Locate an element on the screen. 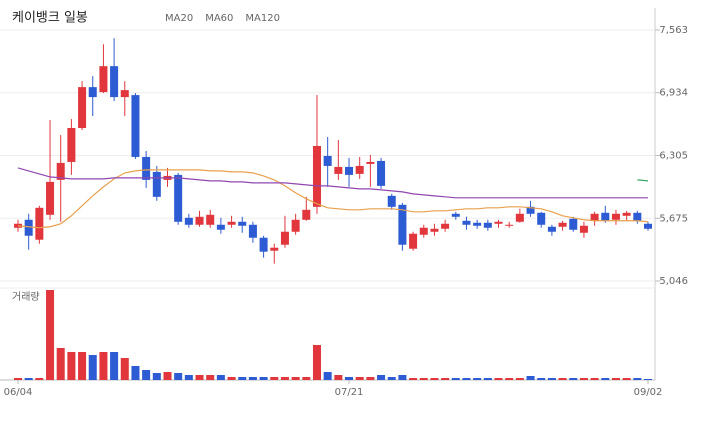 Image resolution: width=720 pixels, height=440 pixels. legend-entry: MA60 is located at coordinates (219, 18).